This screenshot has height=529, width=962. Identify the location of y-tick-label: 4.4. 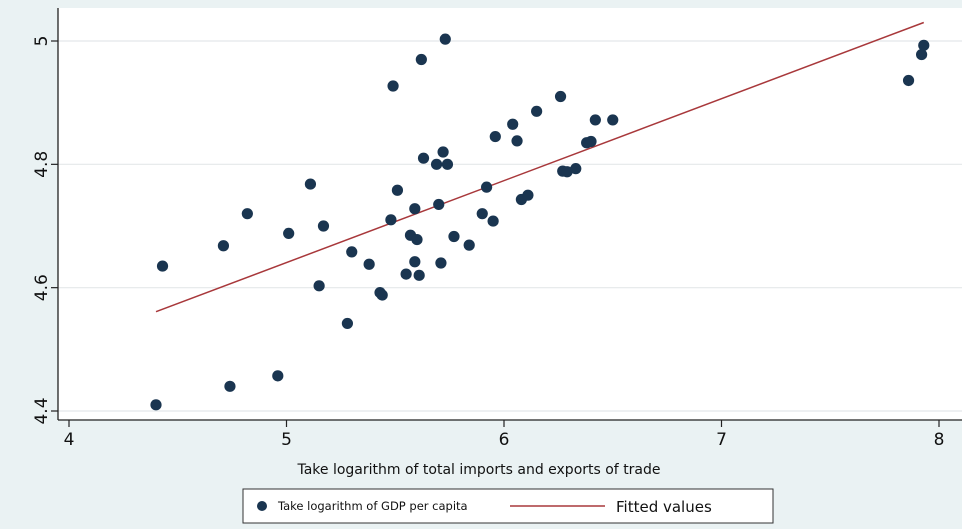
(42, 410).